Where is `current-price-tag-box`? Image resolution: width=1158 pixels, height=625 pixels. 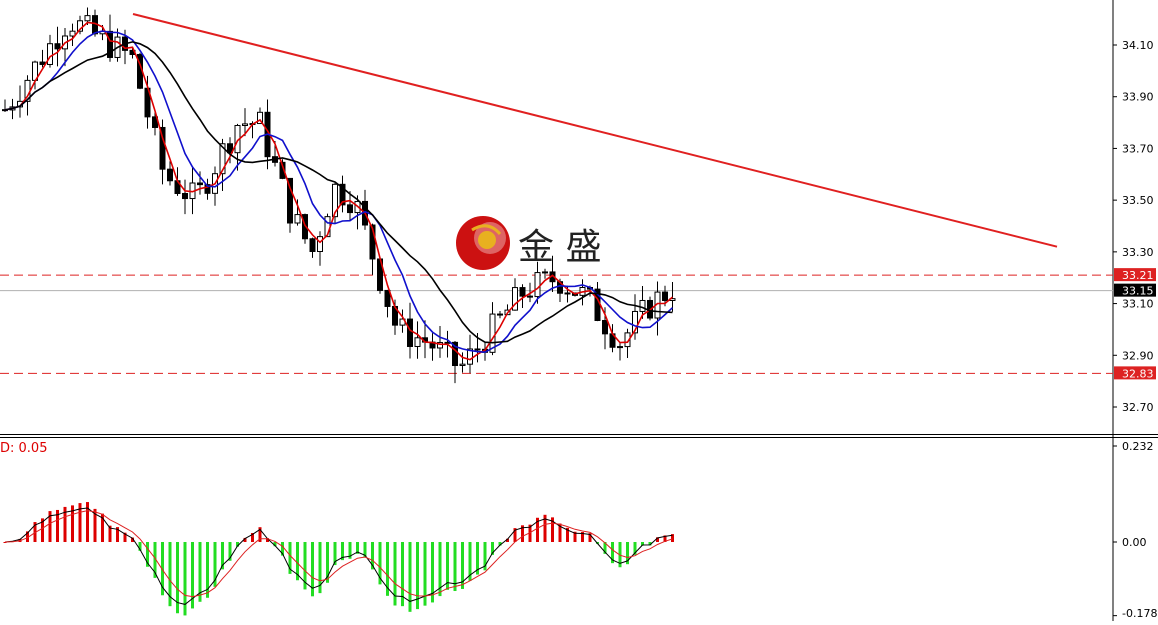
current-price-tag-box is located at coordinates (1135, 290).